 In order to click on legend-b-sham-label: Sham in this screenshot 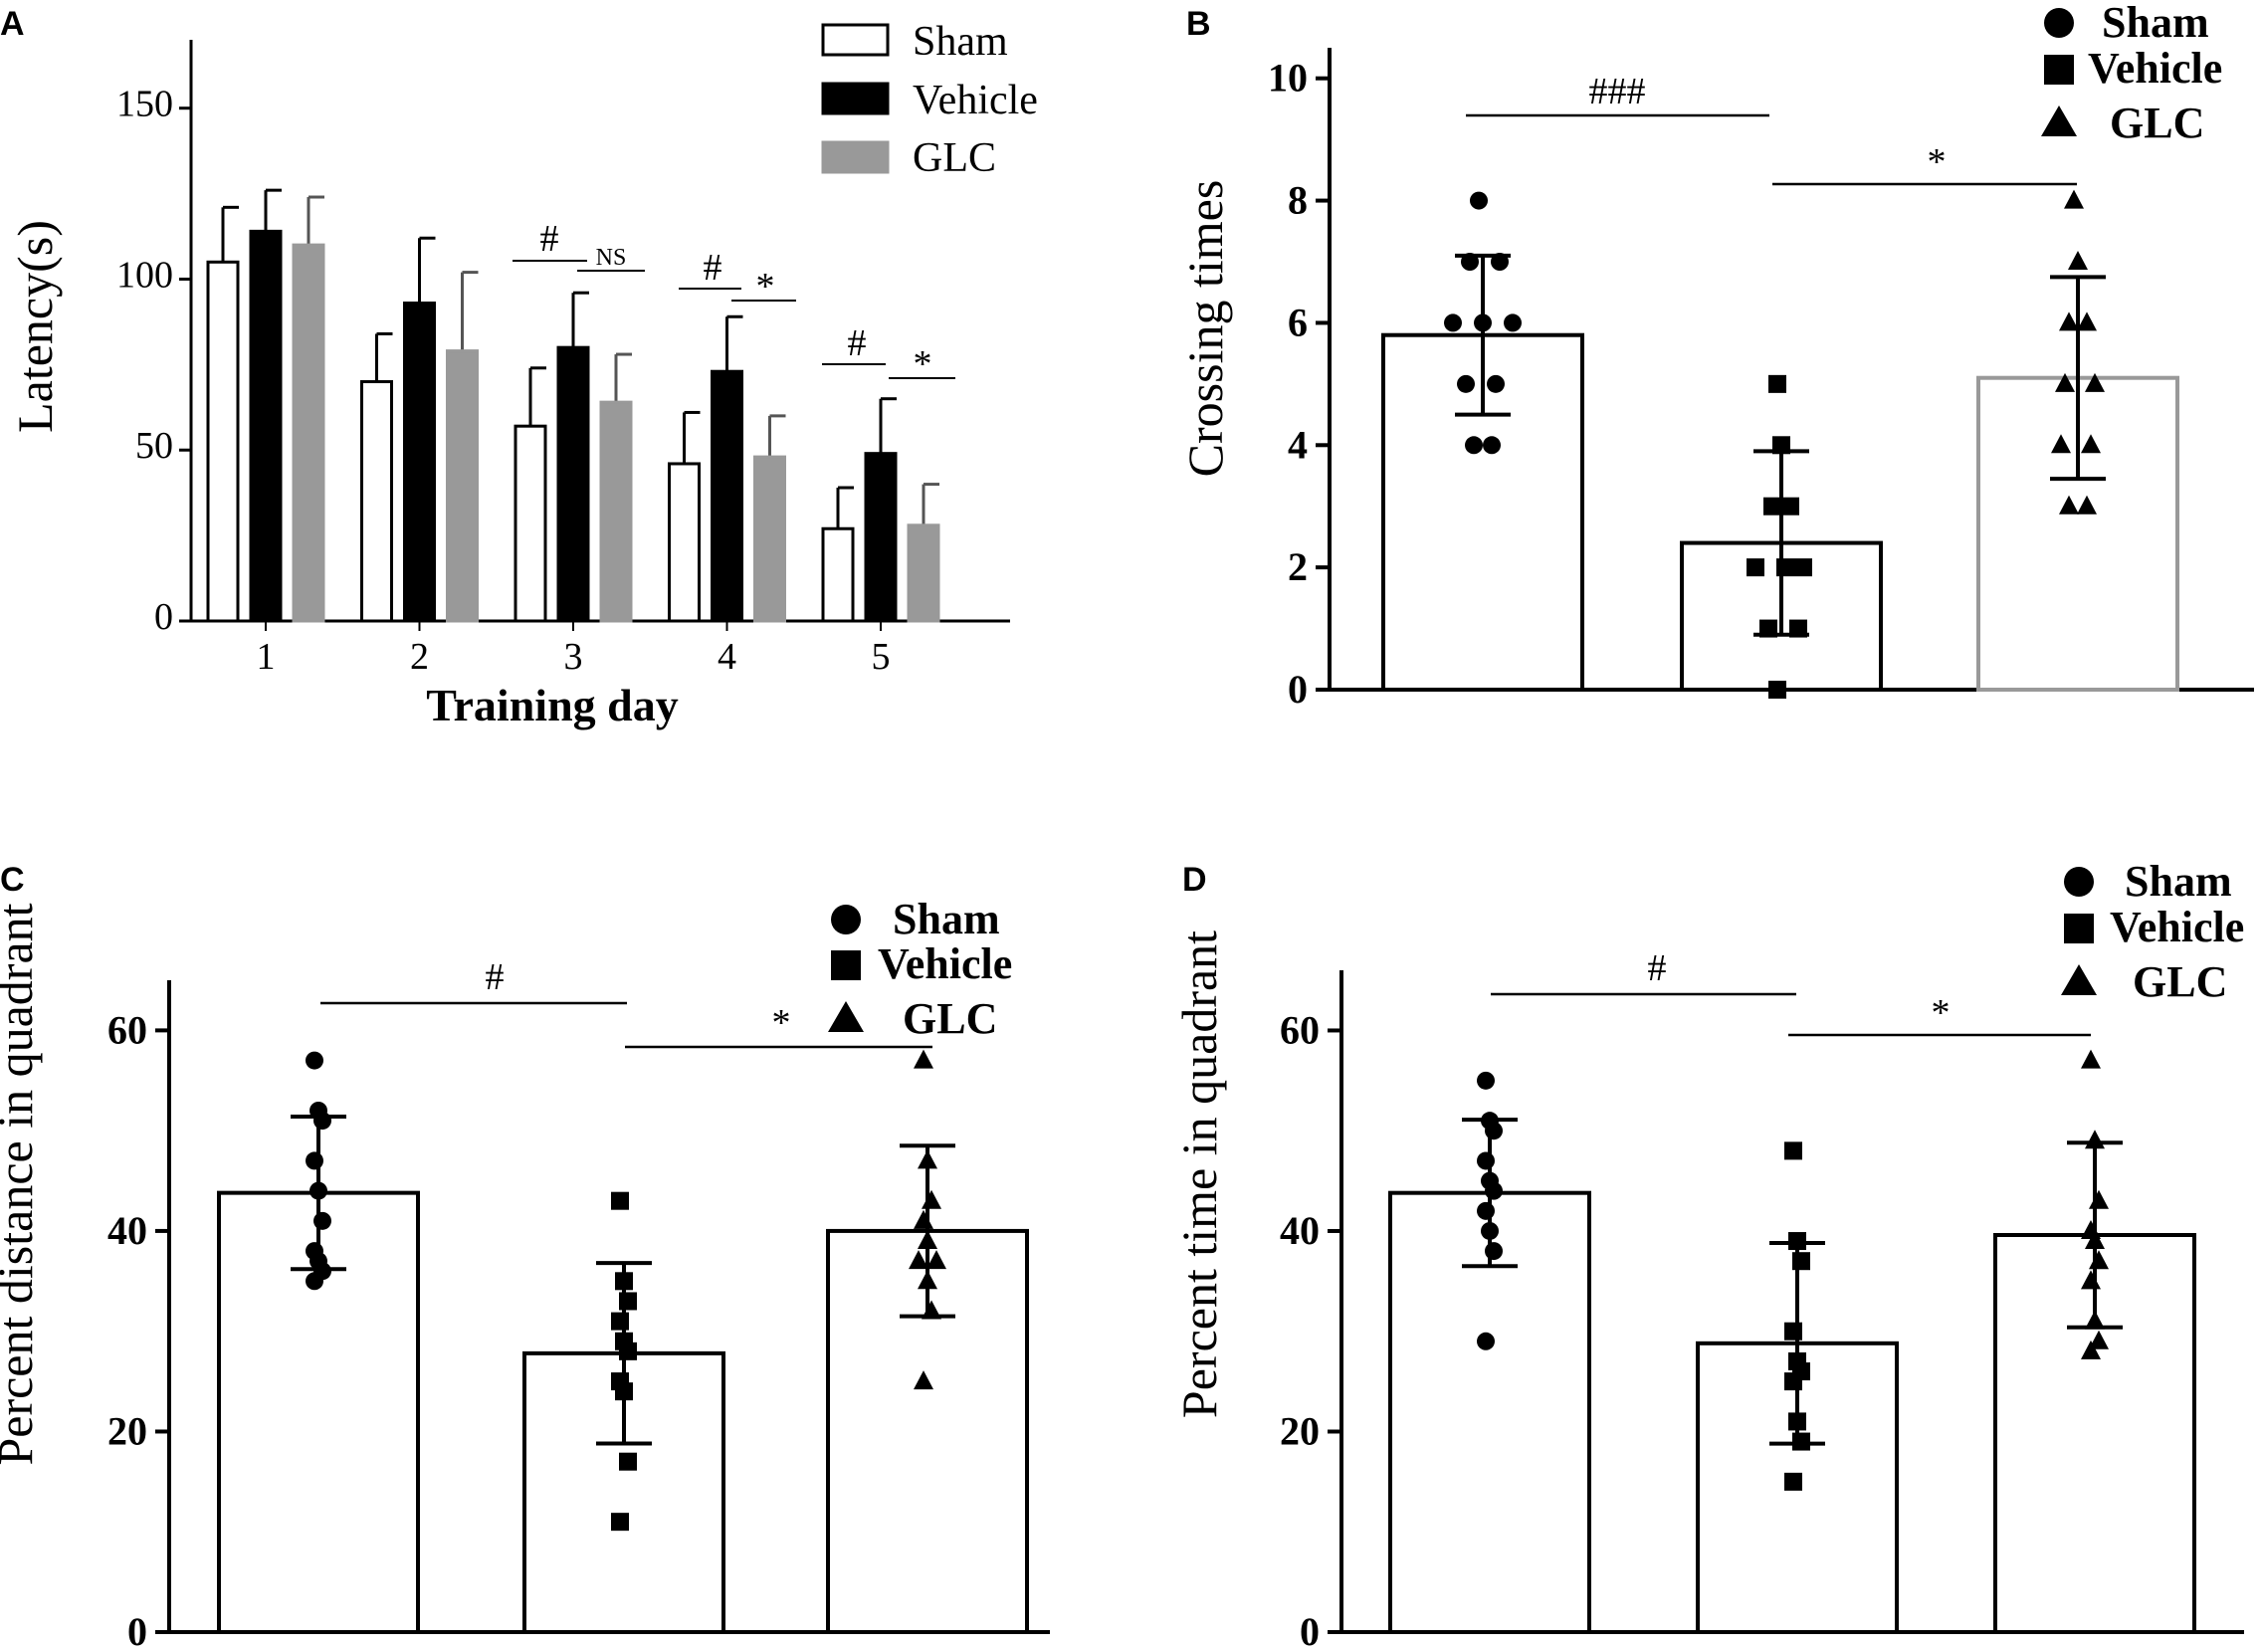, I will do `click(2155, 23)`.